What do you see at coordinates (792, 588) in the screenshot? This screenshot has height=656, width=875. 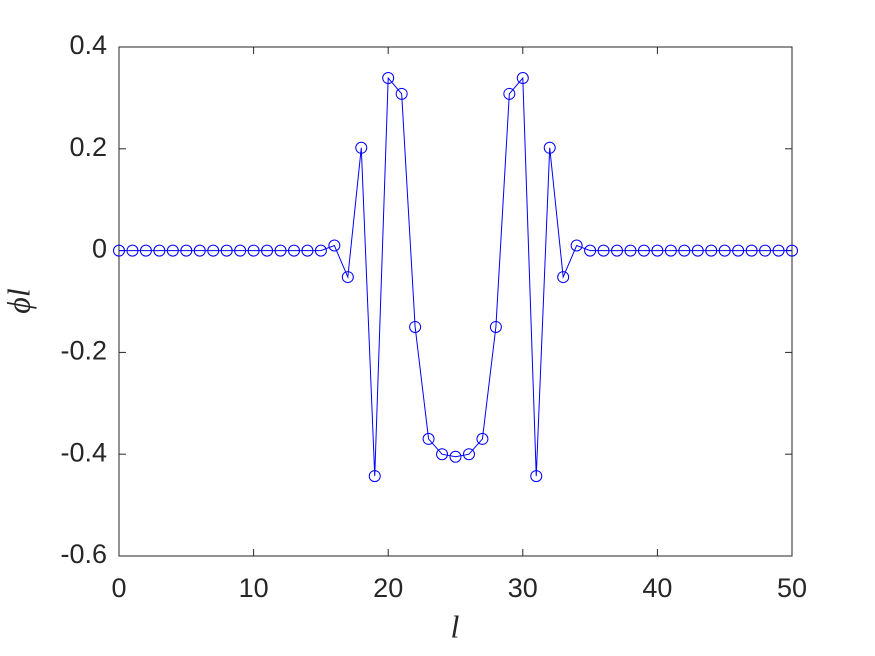 I see `x-tick-label: 50` at bounding box center [792, 588].